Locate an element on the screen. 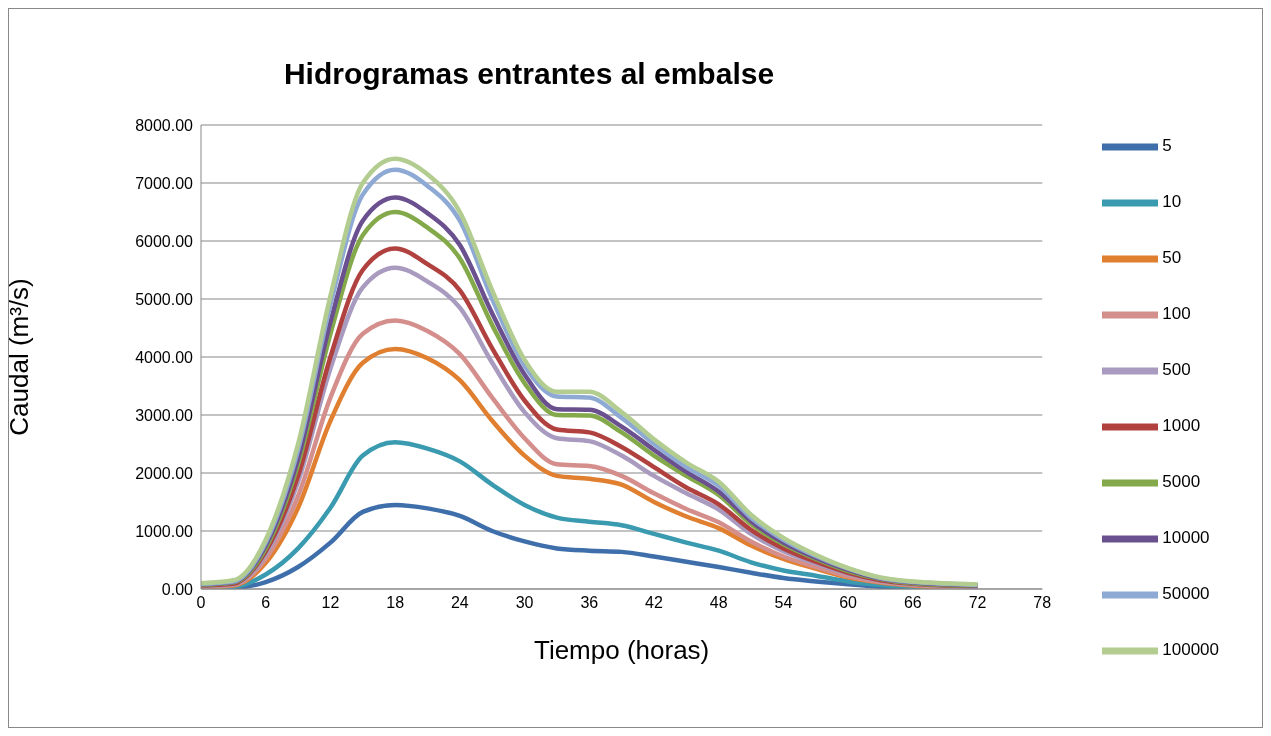  legend-label: 1000 is located at coordinates (1181, 426).